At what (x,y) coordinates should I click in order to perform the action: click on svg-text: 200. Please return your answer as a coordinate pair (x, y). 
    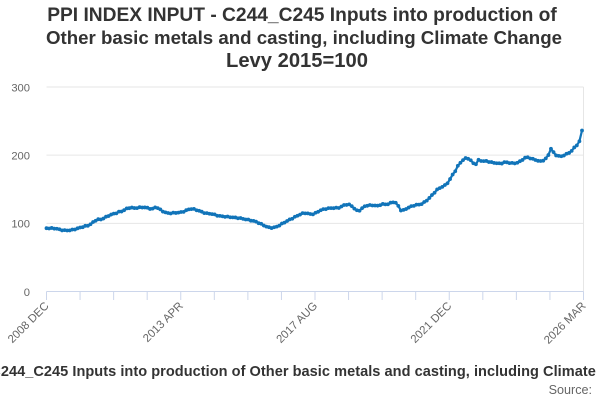
    Looking at the image, I should click on (20, 156).